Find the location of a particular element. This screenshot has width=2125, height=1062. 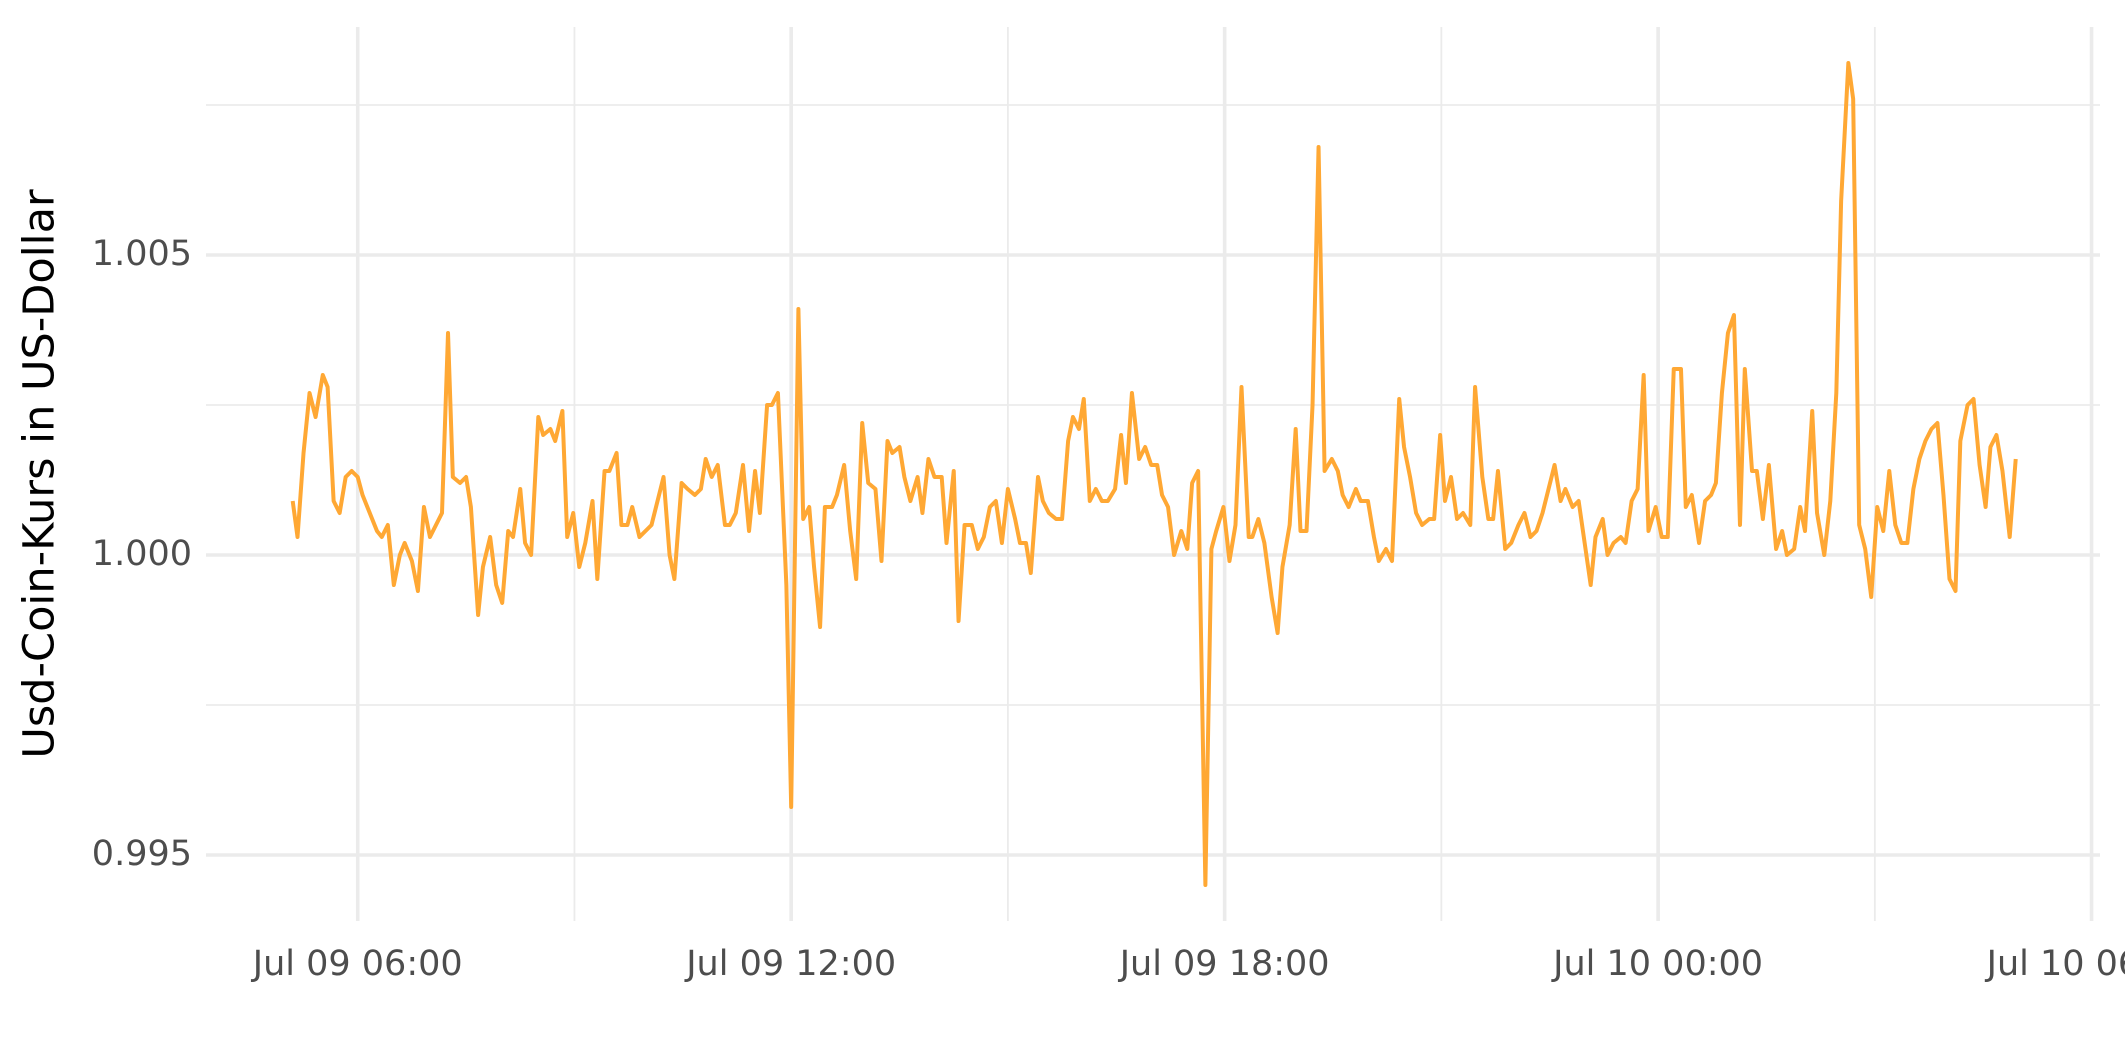

x-tick-label: Jul 09 18:00 is located at coordinates (1224, 964).